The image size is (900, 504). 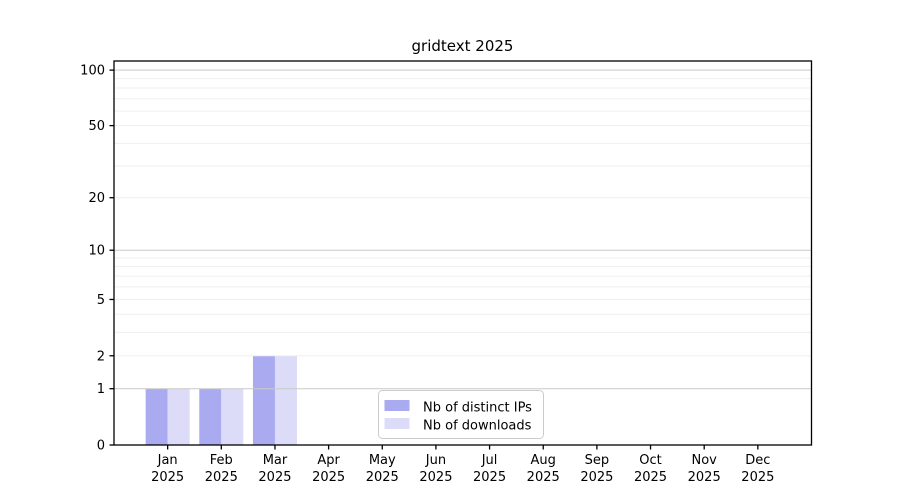 I want to click on chart-title: gridtext 2025, so click(x=463, y=46).